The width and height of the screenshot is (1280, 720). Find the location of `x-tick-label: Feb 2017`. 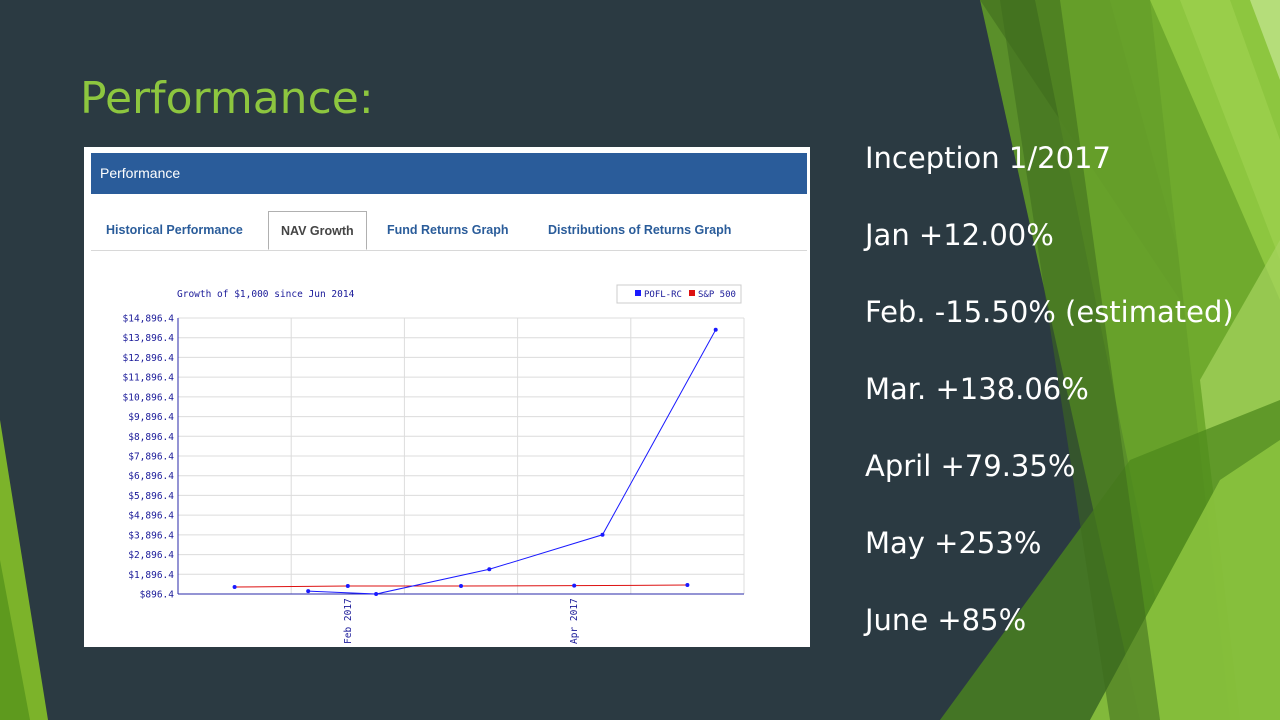

x-tick-label: Feb 2017 is located at coordinates (348, 621).